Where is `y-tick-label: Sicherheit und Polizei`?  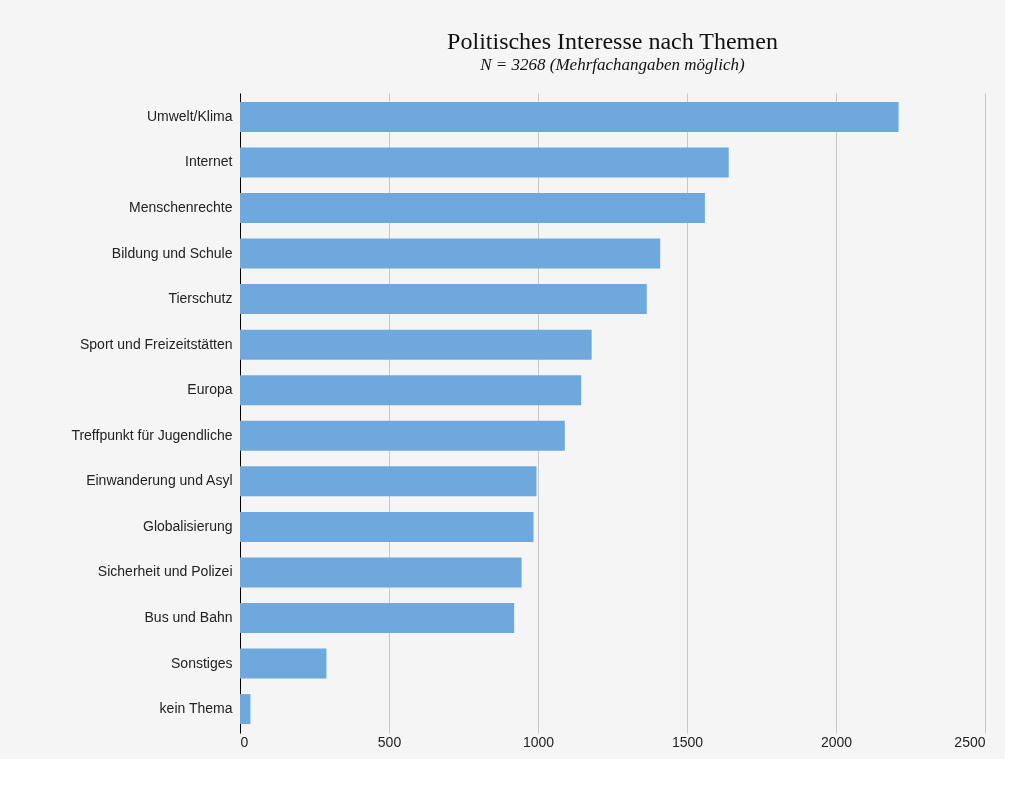 y-tick-label: Sicherheit und Polizei is located at coordinates (165, 571).